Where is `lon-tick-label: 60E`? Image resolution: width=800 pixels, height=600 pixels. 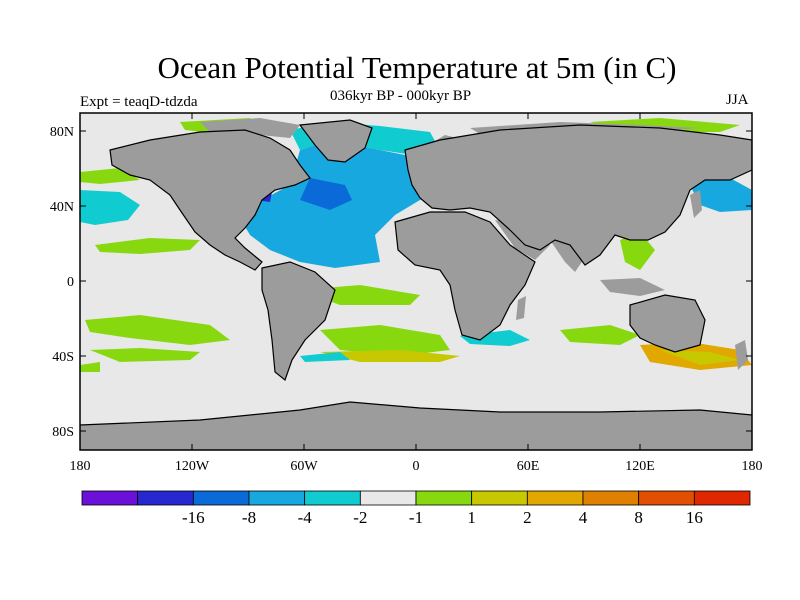 lon-tick-label: 60E is located at coordinates (528, 466).